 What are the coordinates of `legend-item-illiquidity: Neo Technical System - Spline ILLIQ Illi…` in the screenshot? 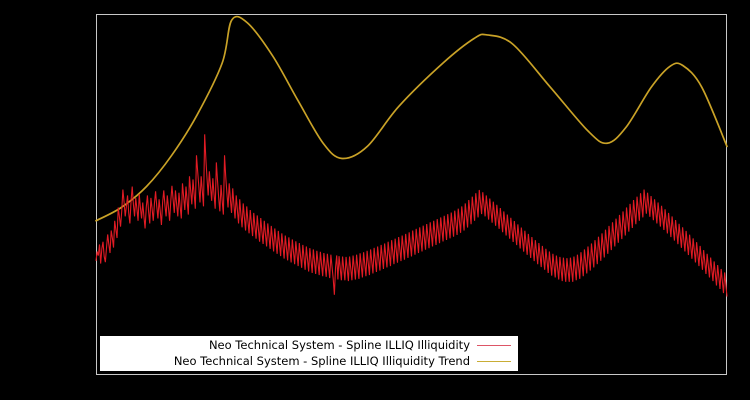 It's located at (306, 346).